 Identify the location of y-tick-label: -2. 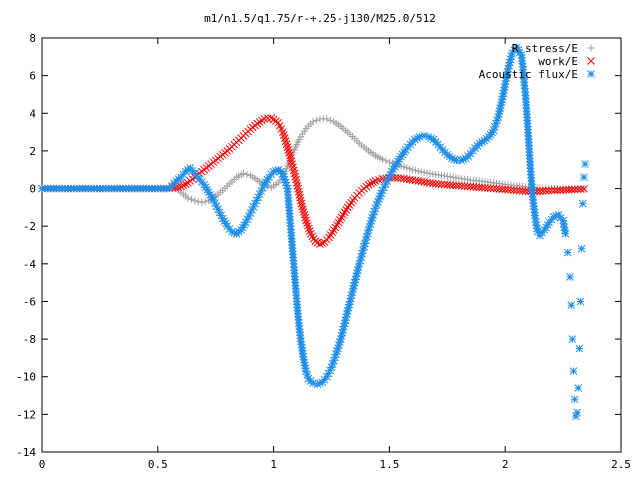
(29, 226).